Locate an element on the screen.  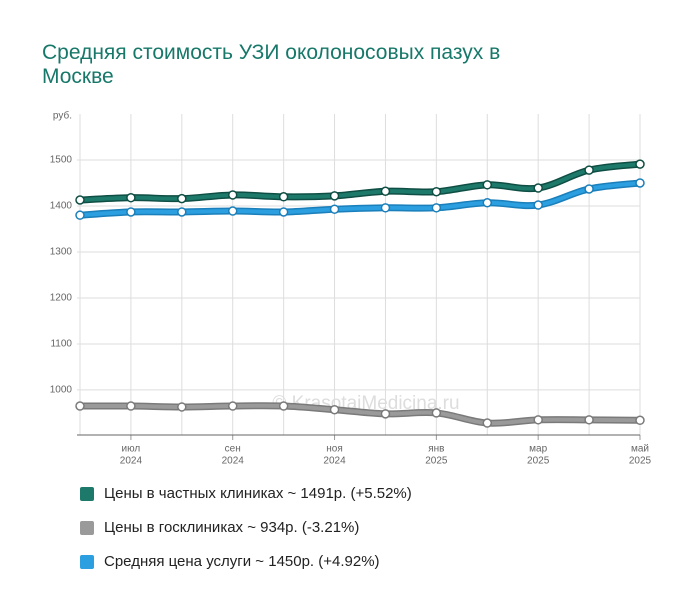
y-tick-label: 1300 is located at coordinates (61, 252).